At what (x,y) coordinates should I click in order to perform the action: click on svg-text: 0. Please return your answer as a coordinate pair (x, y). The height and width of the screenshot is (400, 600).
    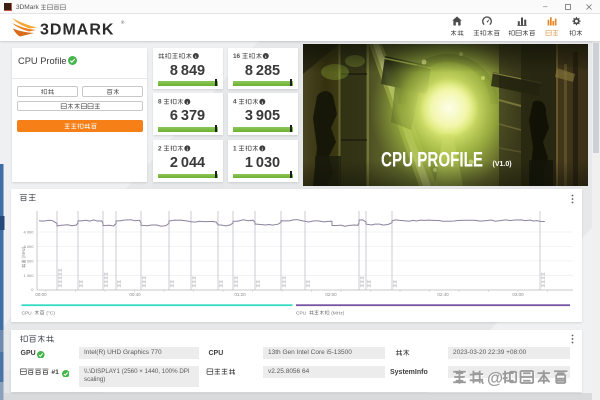
    Looking at the image, I should click on (32, 289).